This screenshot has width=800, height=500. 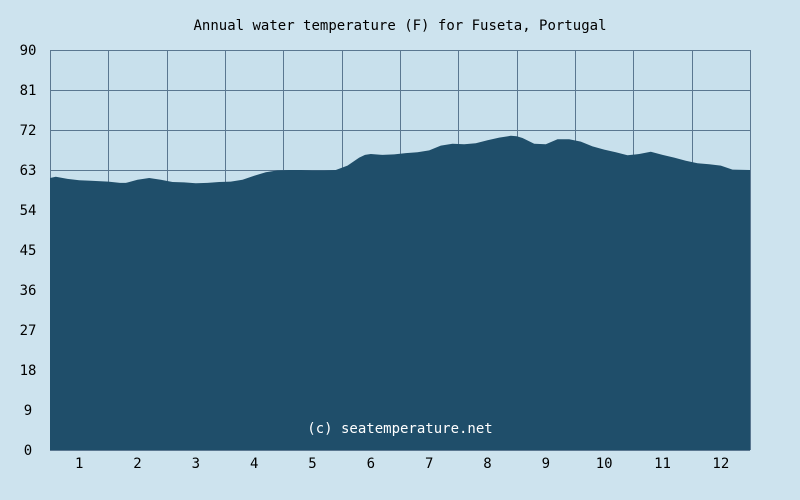 What do you see at coordinates (28, 211) in the screenshot?
I see `y-tick-label: 54` at bounding box center [28, 211].